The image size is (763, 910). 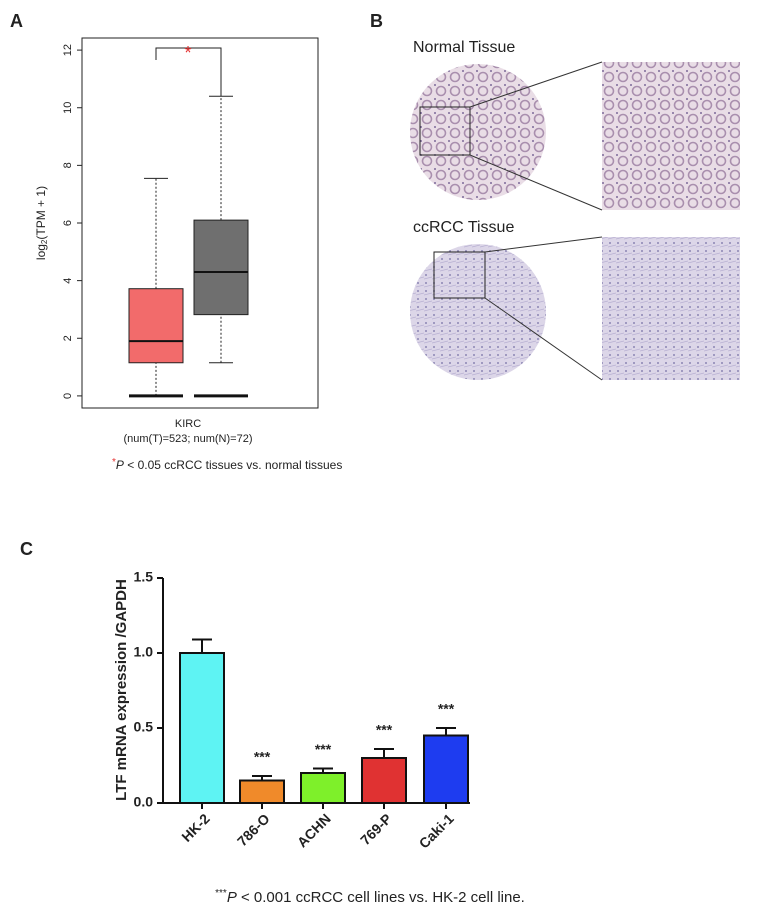 I want to click on y-axis-label: LTF mRNA expression /GAPDH, so click(x=121, y=690).